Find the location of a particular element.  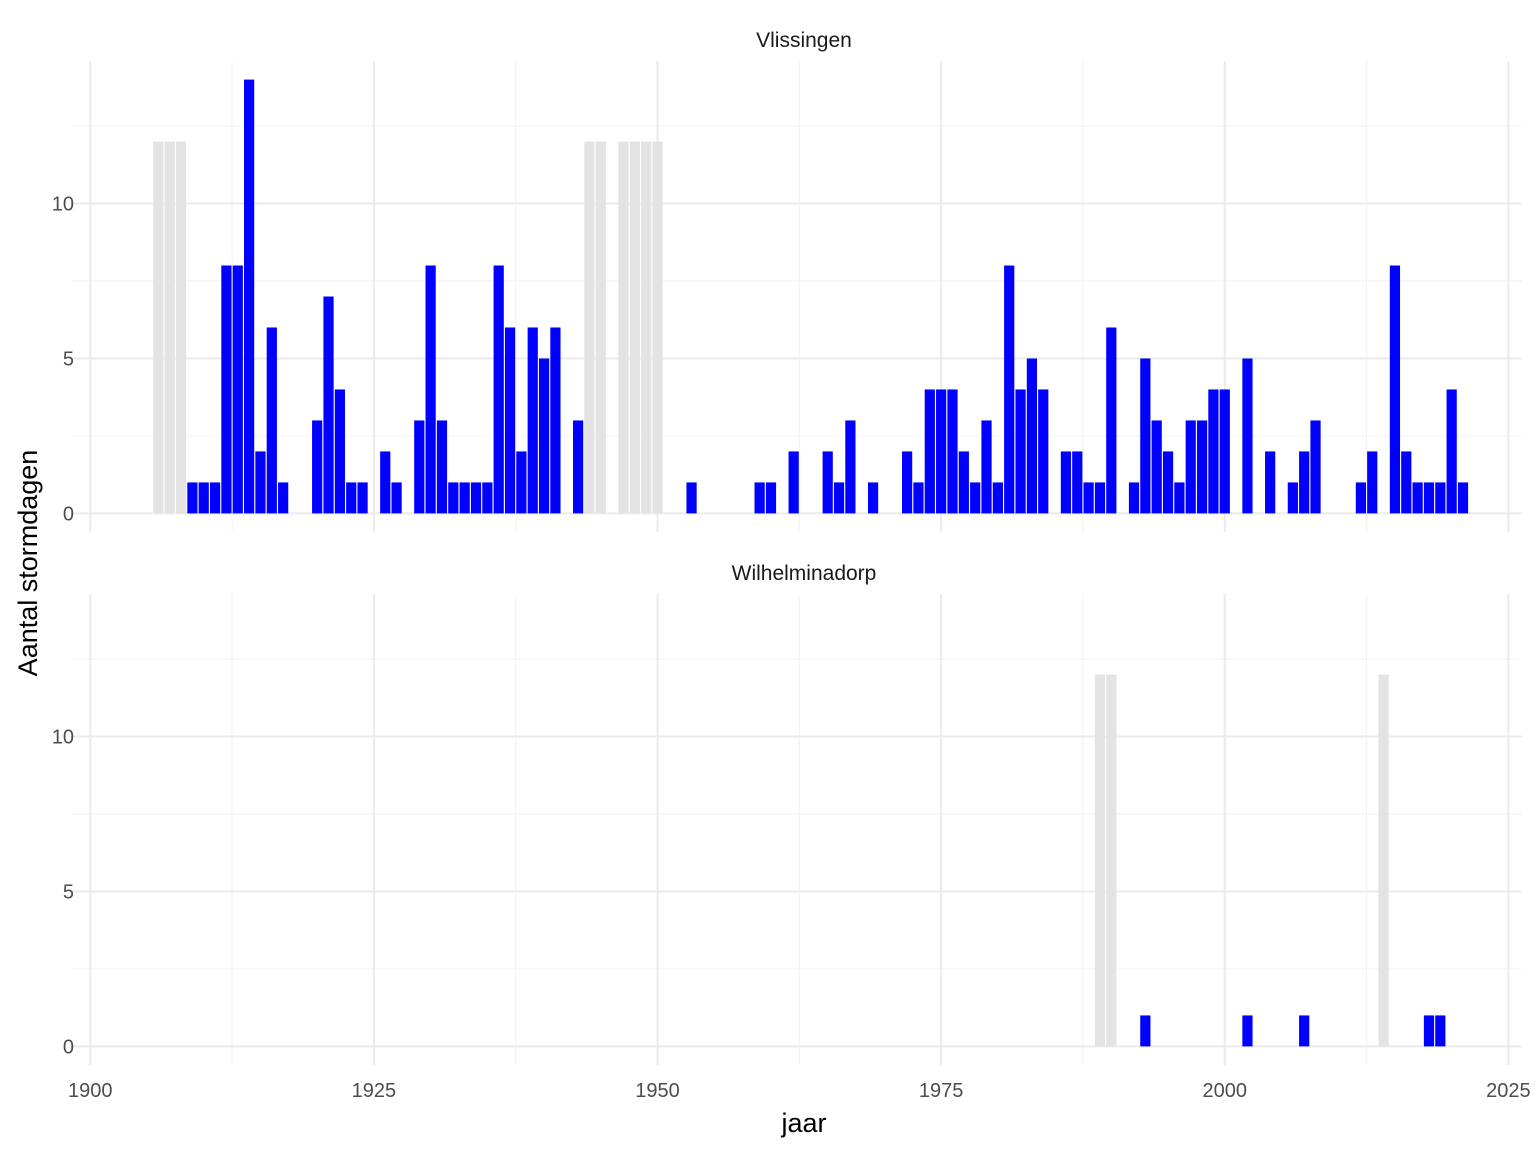

y-tick-label: 5 is located at coordinates (68, 359).